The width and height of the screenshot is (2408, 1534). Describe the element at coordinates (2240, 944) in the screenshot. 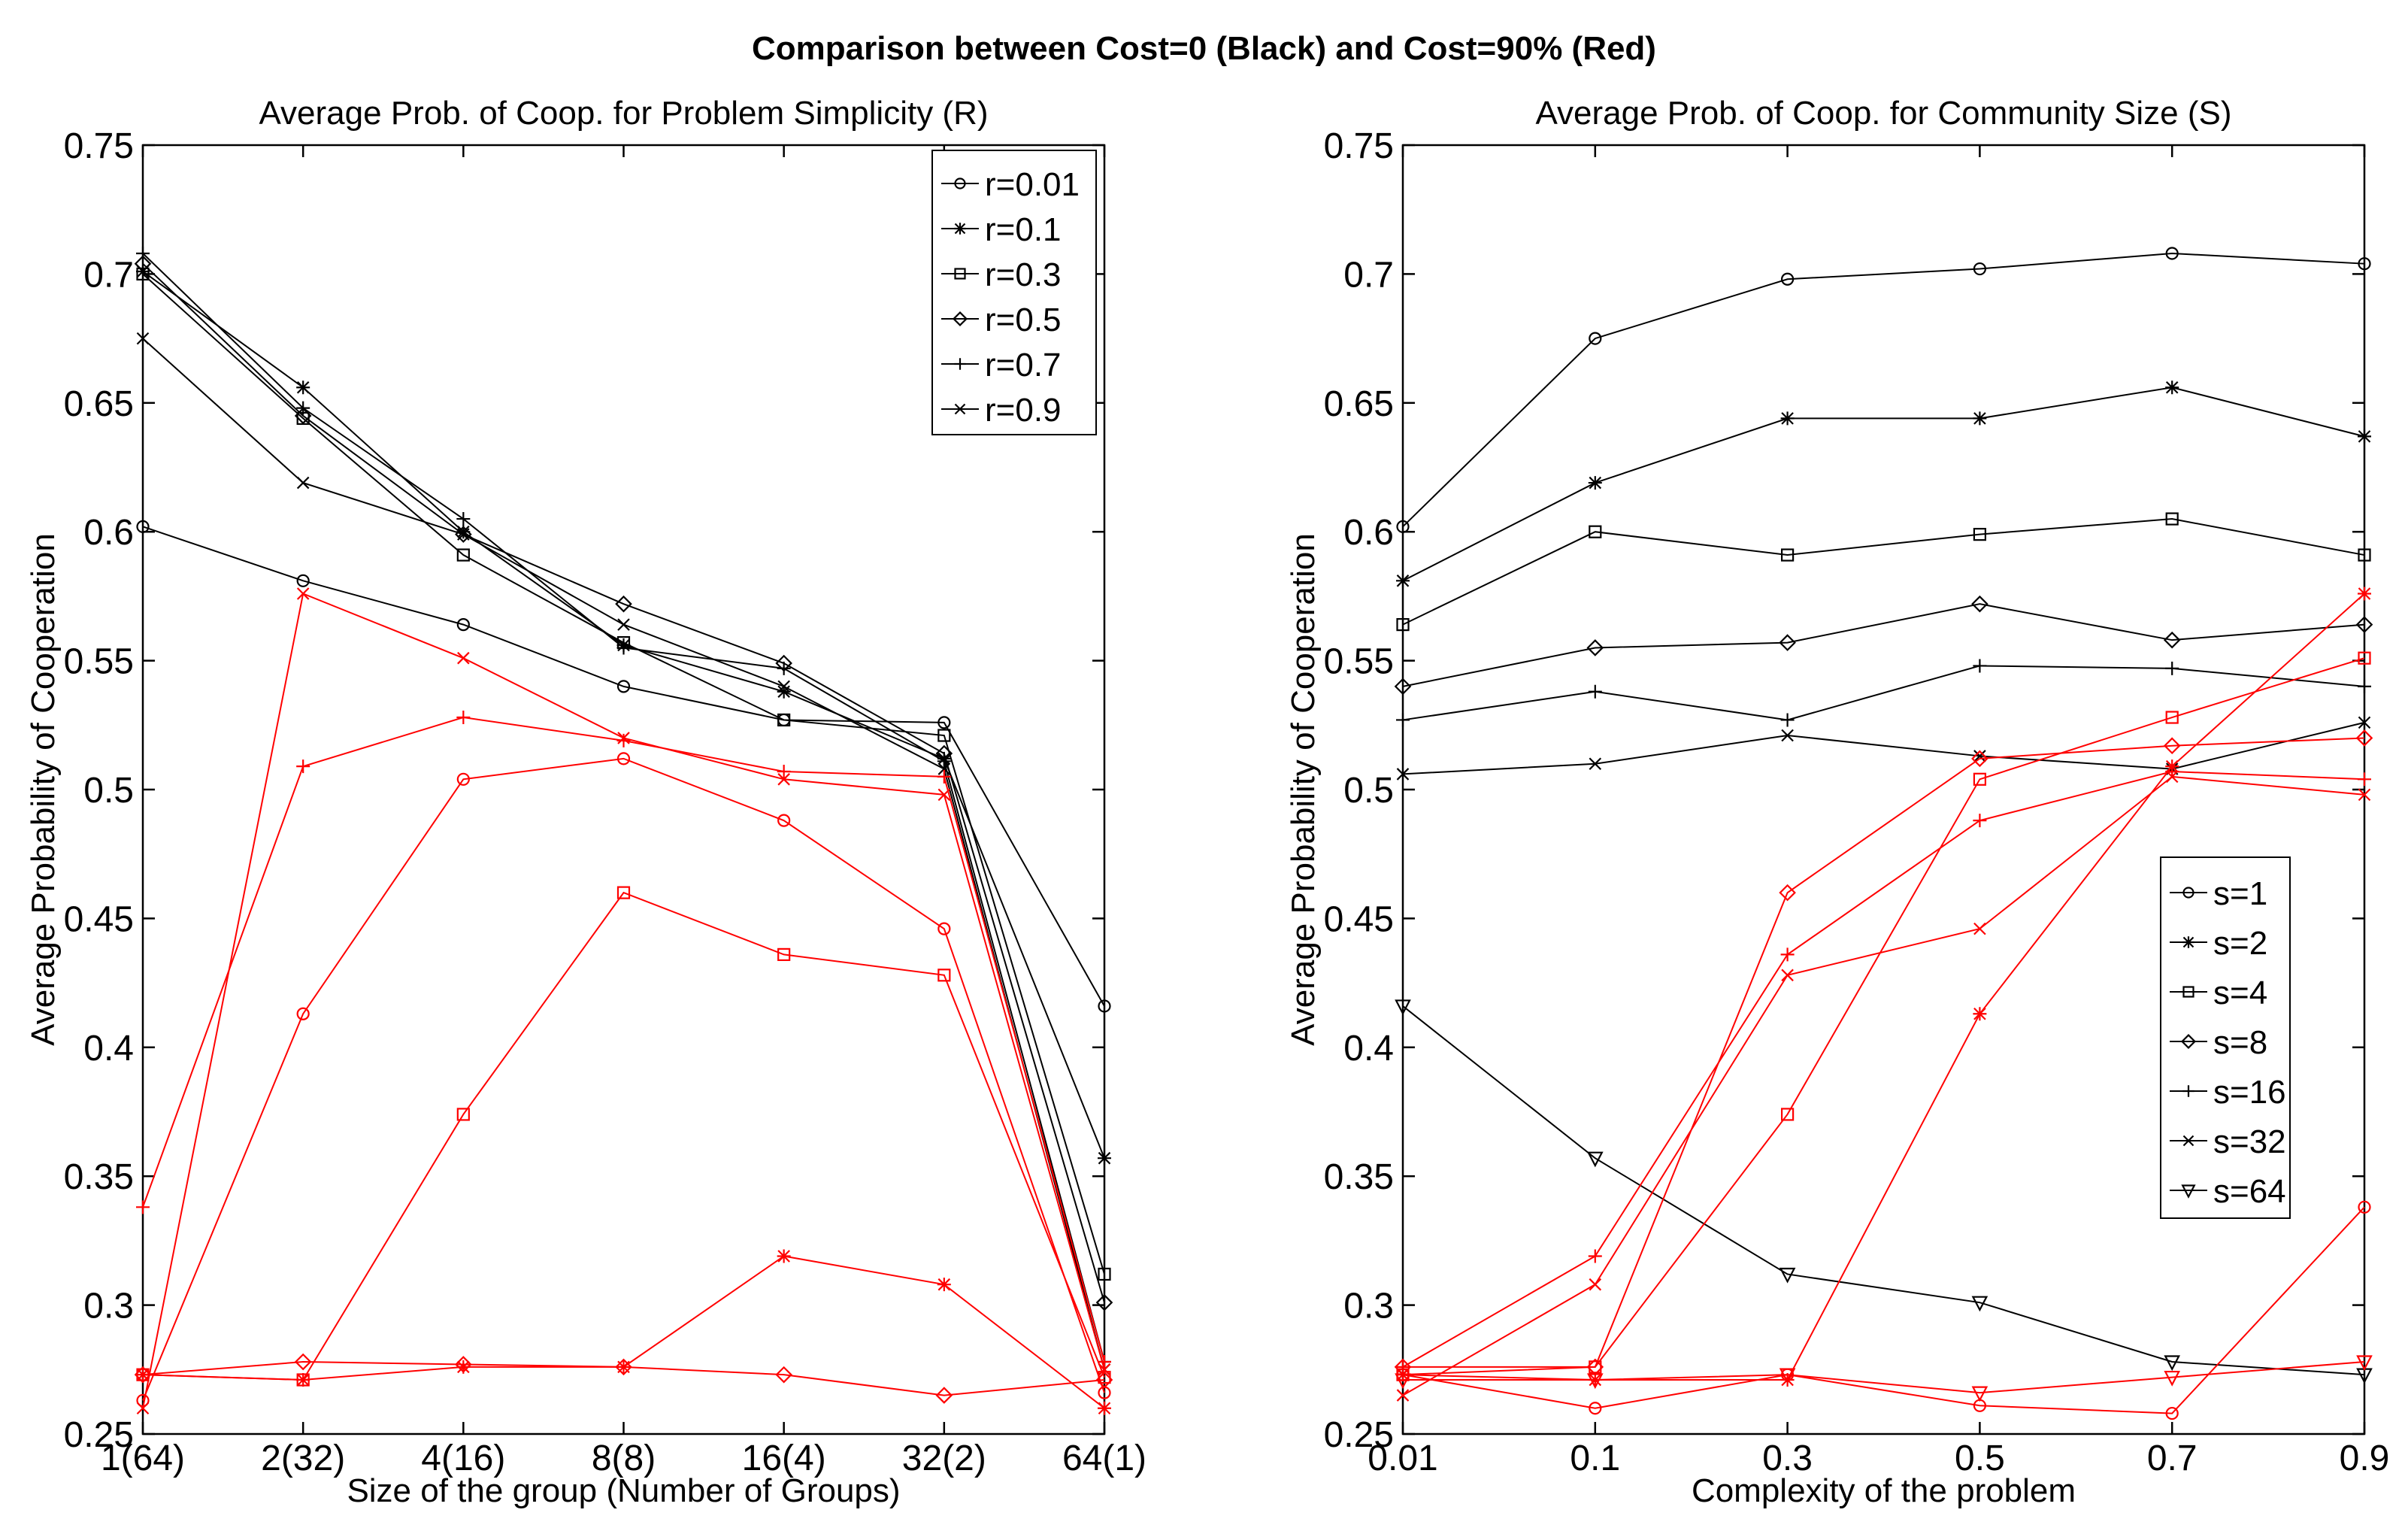

I see `legend-label: s=2` at that location.